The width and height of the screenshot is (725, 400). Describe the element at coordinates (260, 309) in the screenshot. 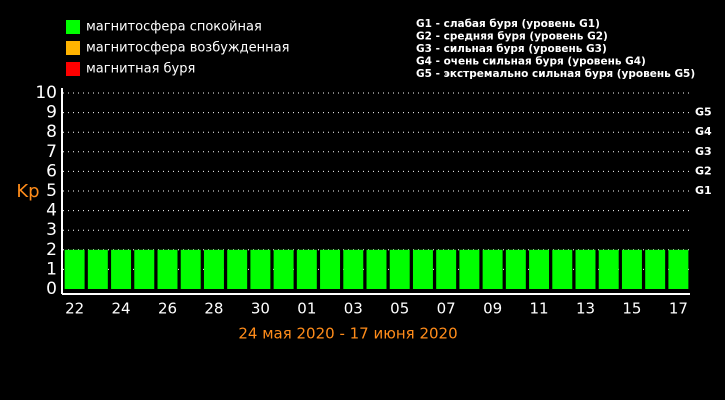

I see `x-tick-label: 30` at that location.